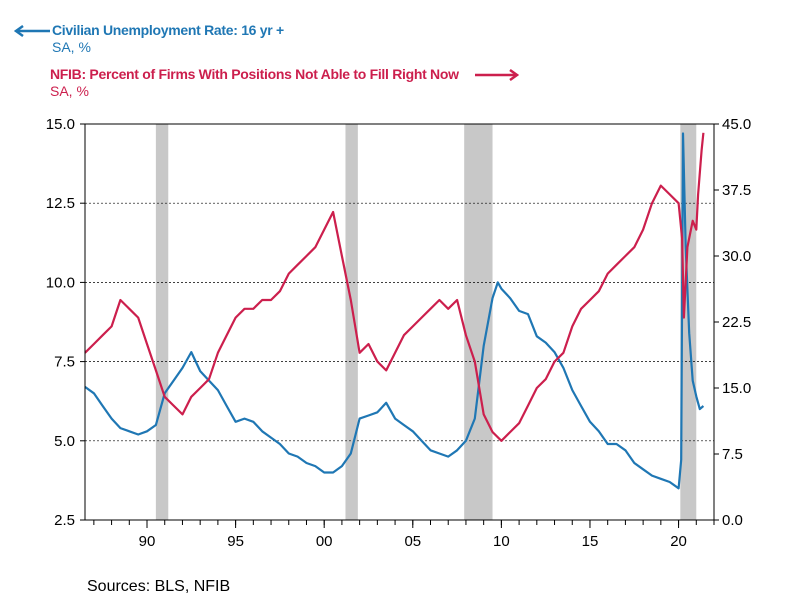 This screenshot has width=800, height=600. What do you see at coordinates (32, 30) in the screenshot?
I see `left-arrow-icon` at bounding box center [32, 30].